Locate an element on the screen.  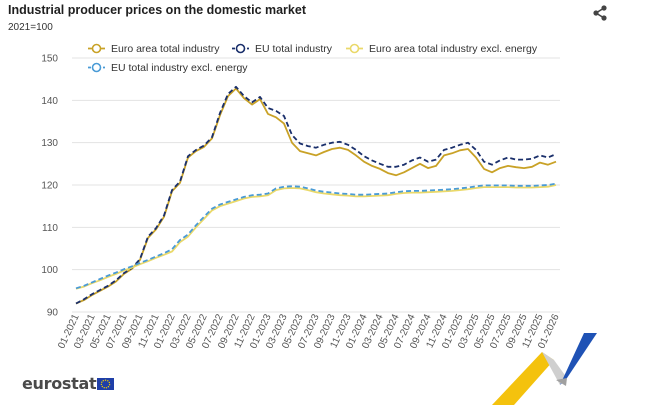
y-tick-label: 140 is located at coordinates (49, 101).